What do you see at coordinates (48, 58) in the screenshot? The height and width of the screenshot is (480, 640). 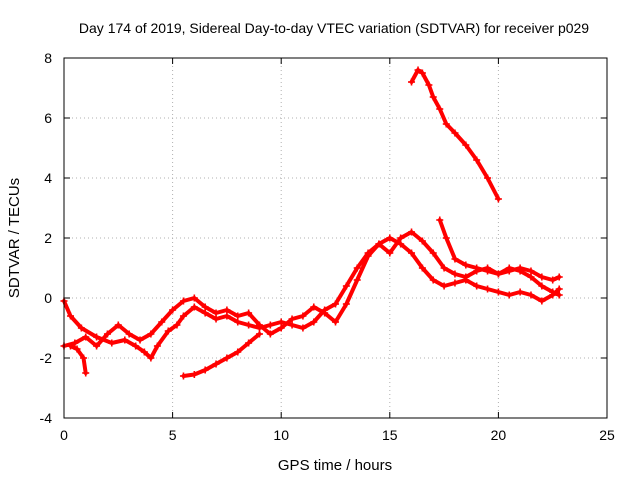 I see `y-tick-label: 8` at bounding box center [48, 58].